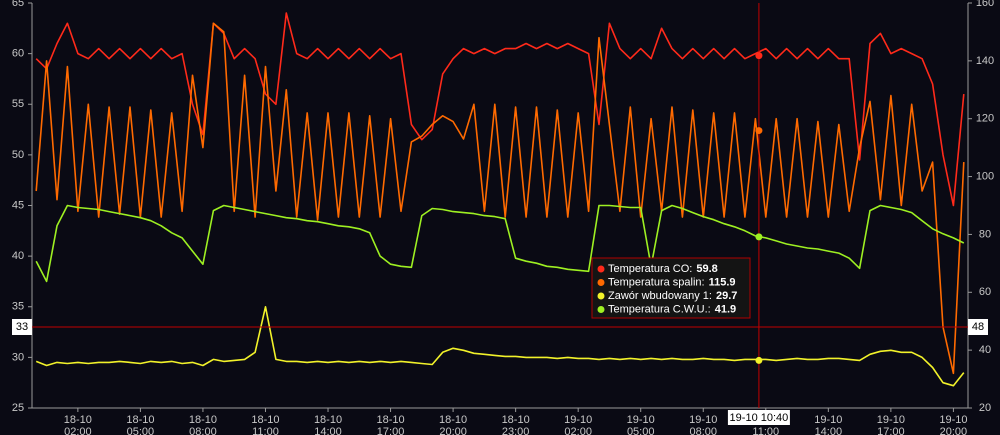  What do you see at coordinates (656, 282) in the screenshot?
I see `tooltip-label: Temperatura spalin:` at bounding box center [656, 282].